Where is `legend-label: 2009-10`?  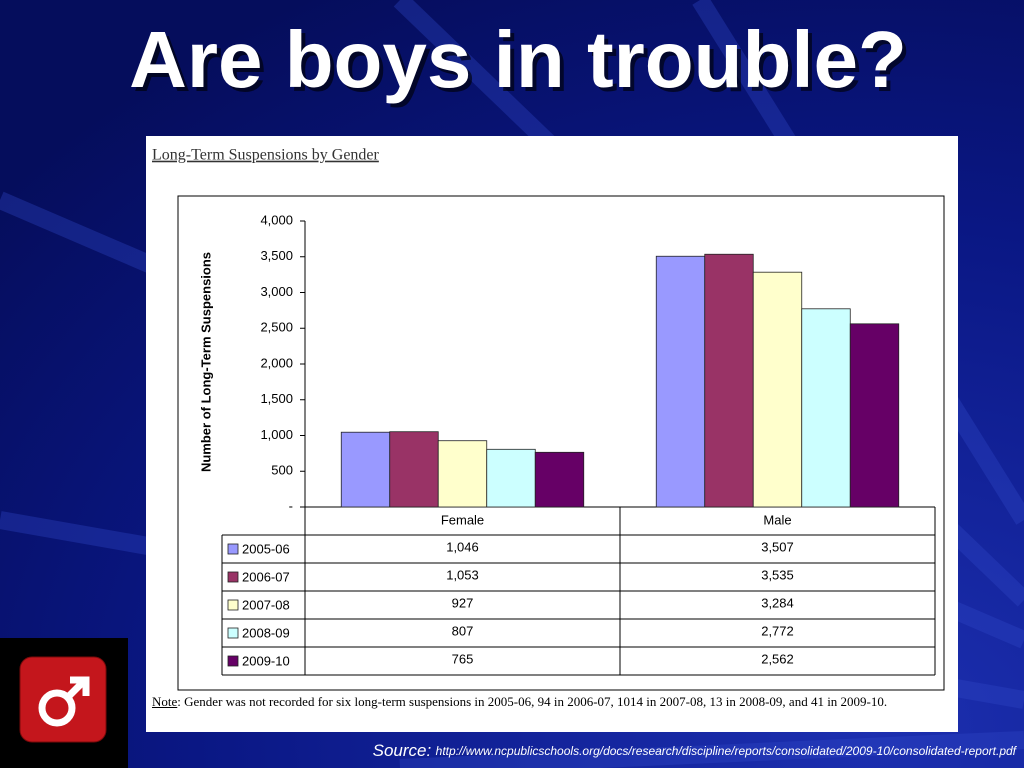
legend-label: 2009-10 is located at coordinates (266, 660).